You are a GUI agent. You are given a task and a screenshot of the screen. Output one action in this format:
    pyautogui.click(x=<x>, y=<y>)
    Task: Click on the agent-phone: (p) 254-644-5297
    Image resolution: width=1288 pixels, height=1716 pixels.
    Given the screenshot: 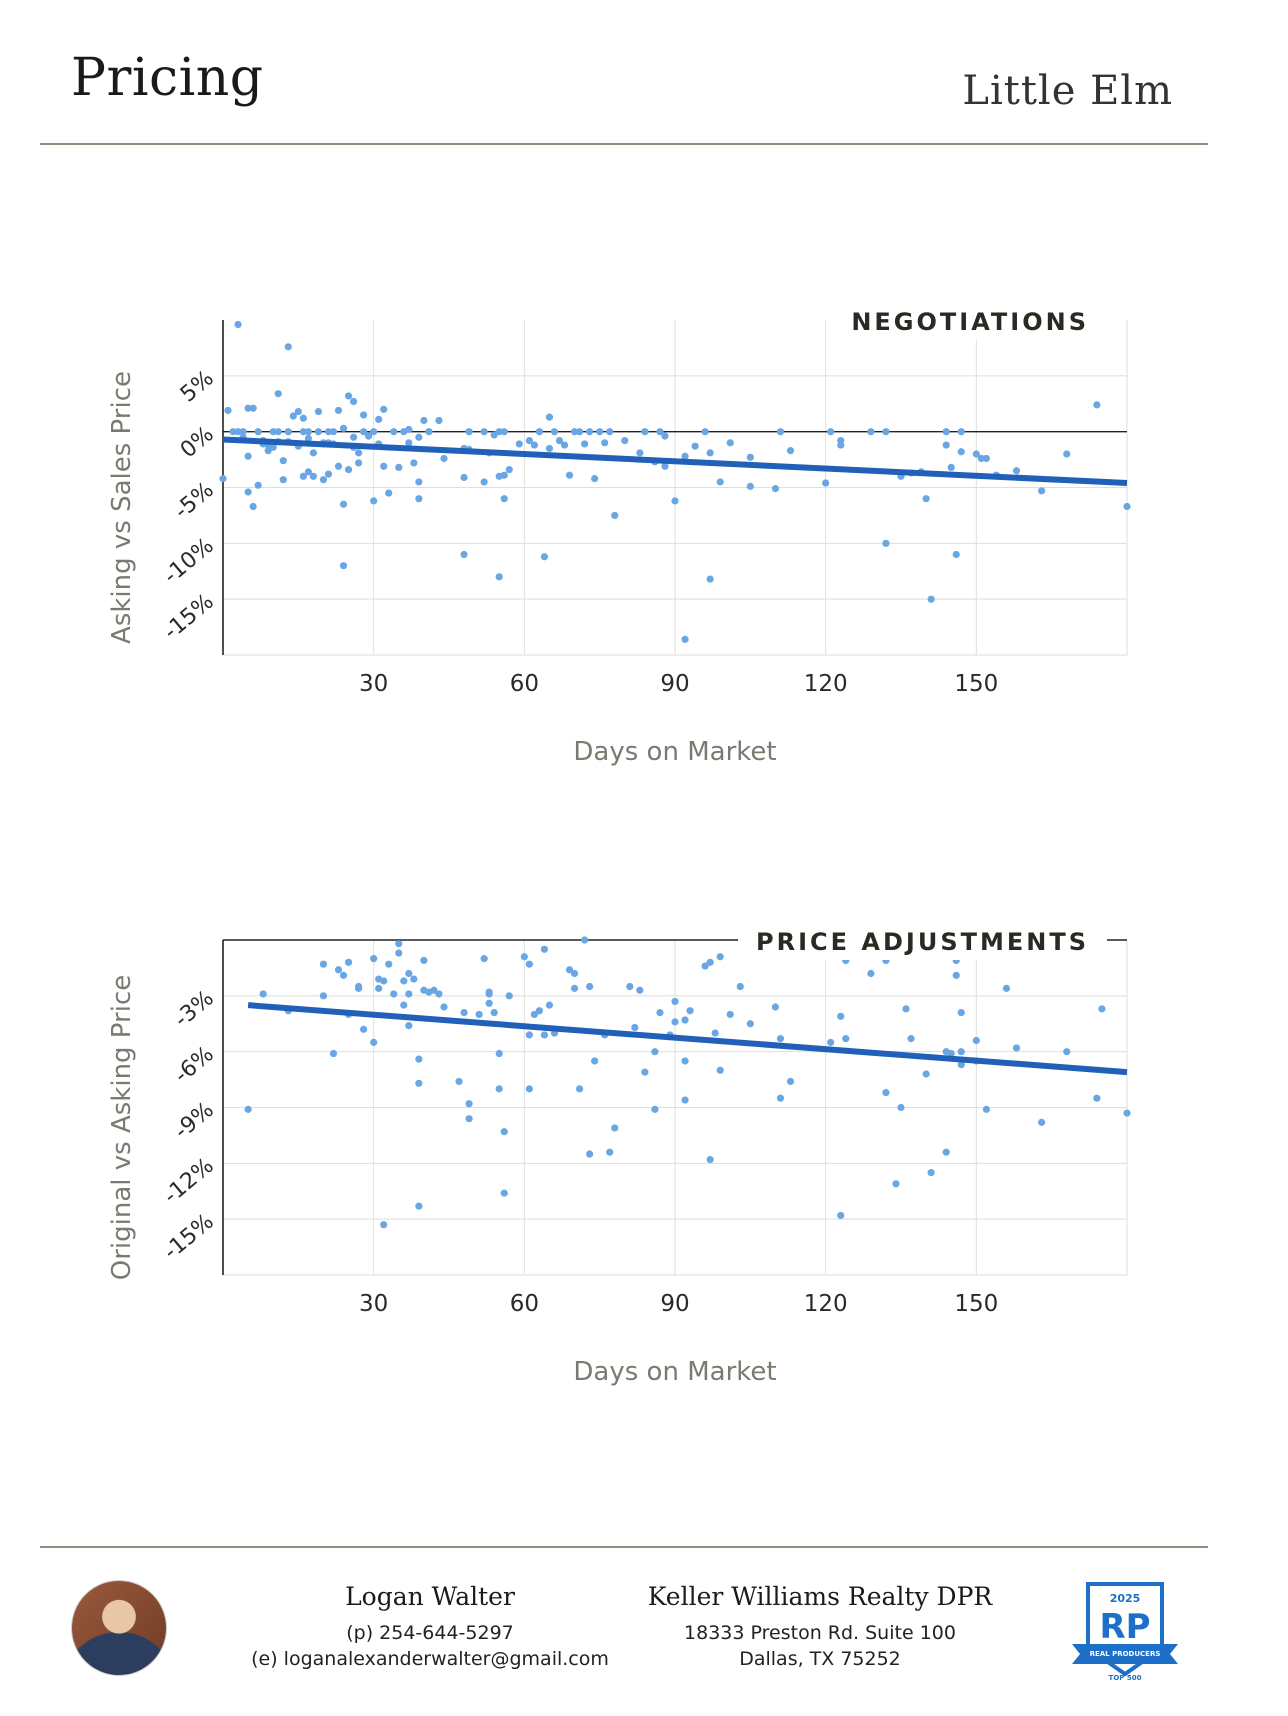 What is the action you would take?
    pyautogui.click(x=430, y=1633)
    